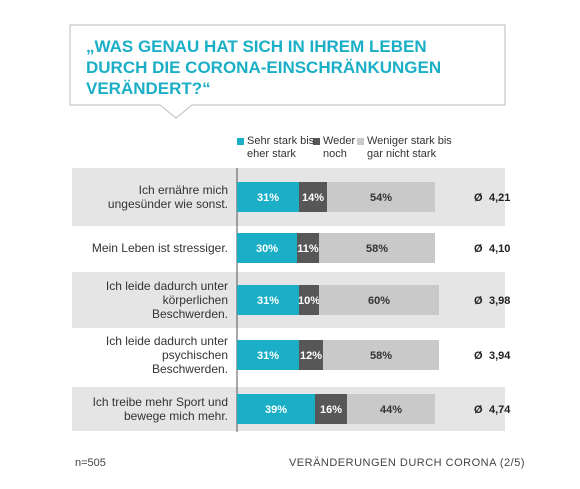 The image size is (580, 489). I want to click on value-label: 60%, so click(379, 301).